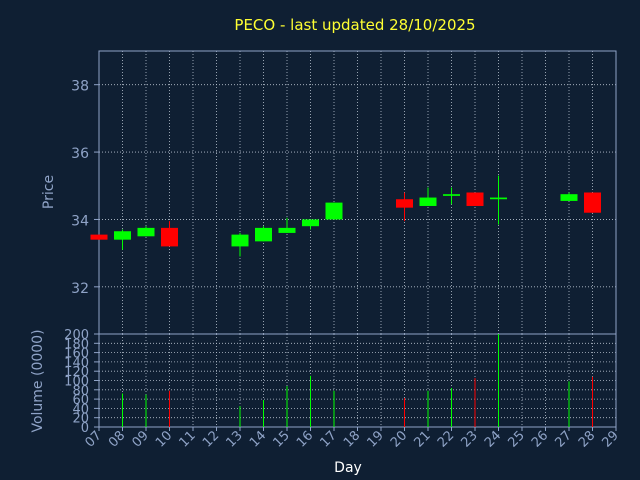 Image resolution: width=640 pixels, height=480 pixels. What do you see at coordinates (80, 221) in the screenshot?
I see `price-tick-label: 34` at bounding box center [80, 221].